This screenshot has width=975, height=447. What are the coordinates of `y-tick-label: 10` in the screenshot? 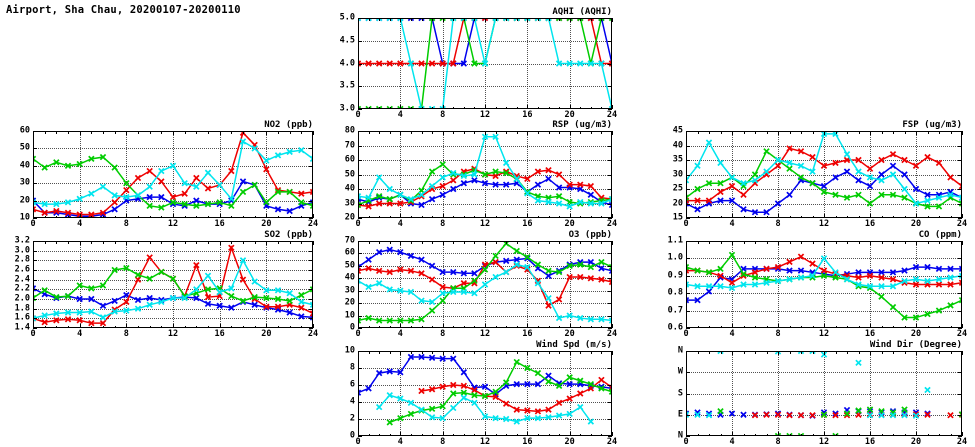 It's located at (349, 350).